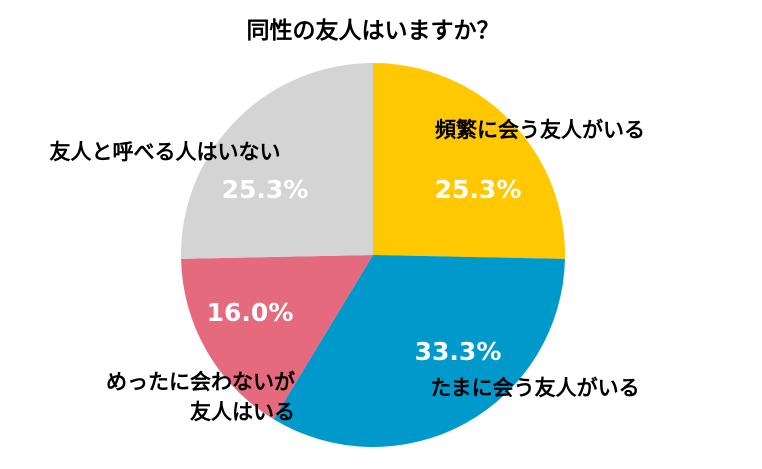  What do you see at coordinates (200, 397) in the screenshot?
I see `slice-label: めったに会わないが 友人はいる` at bounding box center [200, 397].